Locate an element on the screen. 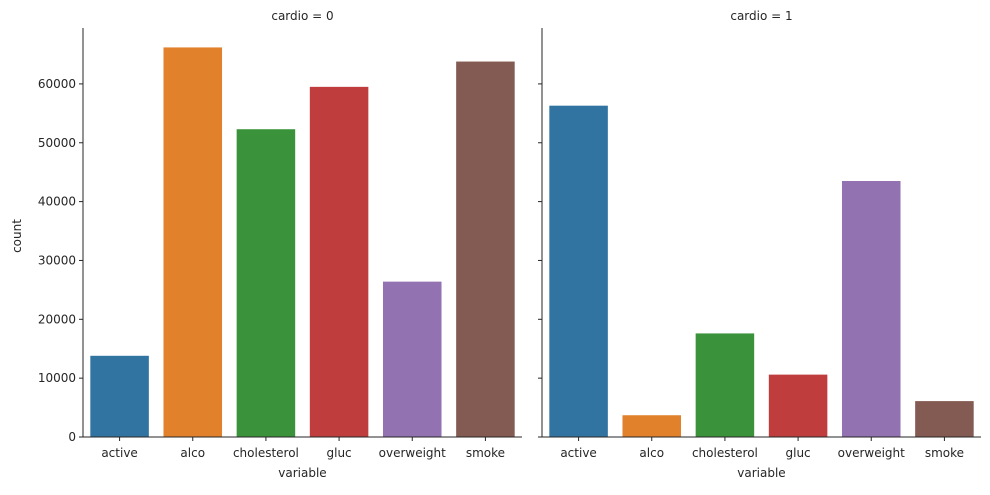  panel-title: cardio = 0 is located at coordinates (302, 16).